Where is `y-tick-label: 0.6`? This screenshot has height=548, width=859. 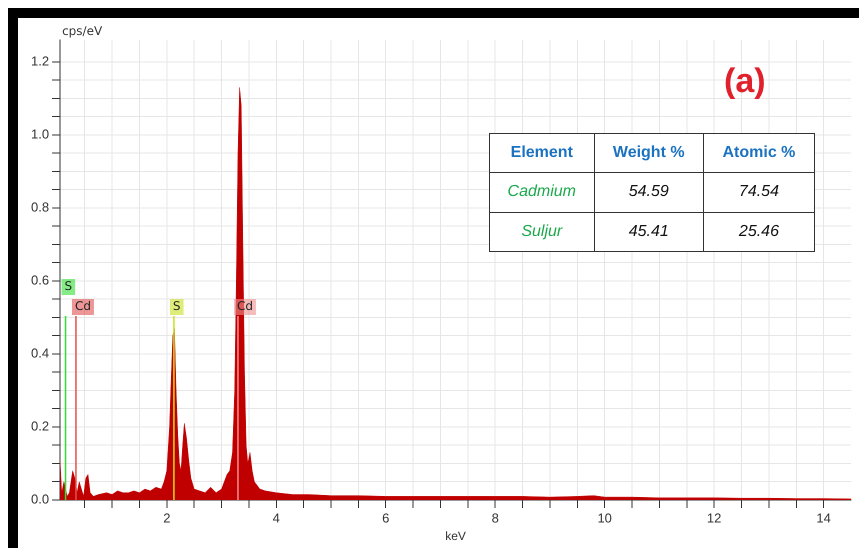 y-tick-label: 0.6 is located at coordinates (40, 280).